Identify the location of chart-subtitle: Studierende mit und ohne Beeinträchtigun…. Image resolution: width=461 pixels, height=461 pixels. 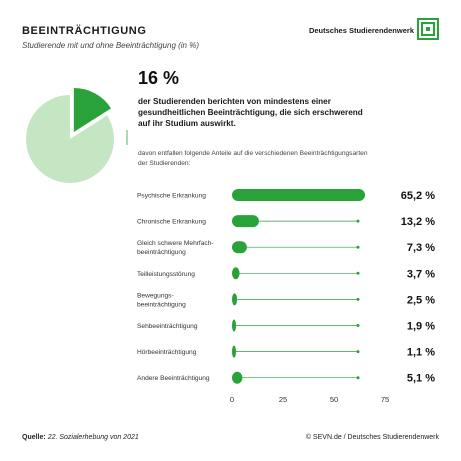
(110, 45).